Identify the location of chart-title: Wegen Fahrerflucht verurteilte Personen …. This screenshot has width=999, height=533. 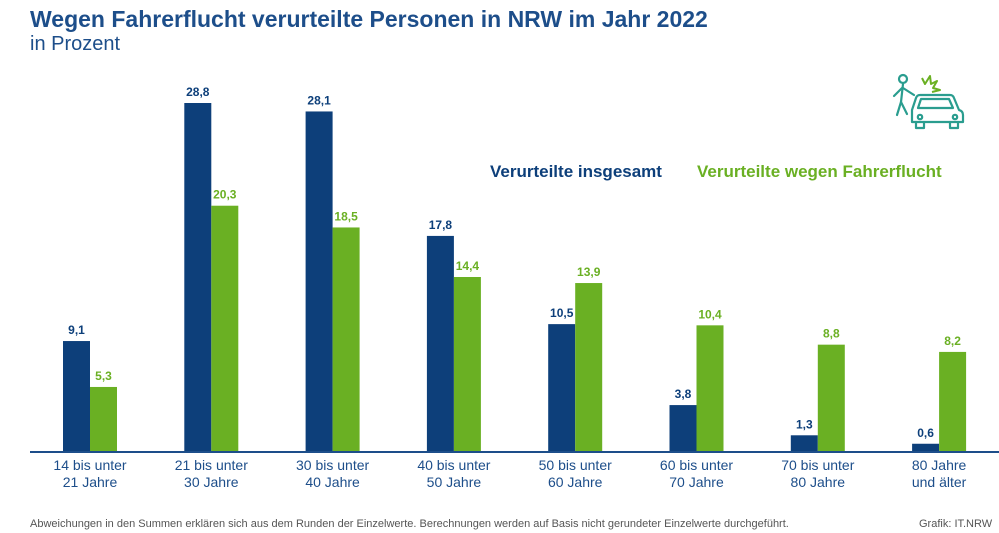
(369, 19).